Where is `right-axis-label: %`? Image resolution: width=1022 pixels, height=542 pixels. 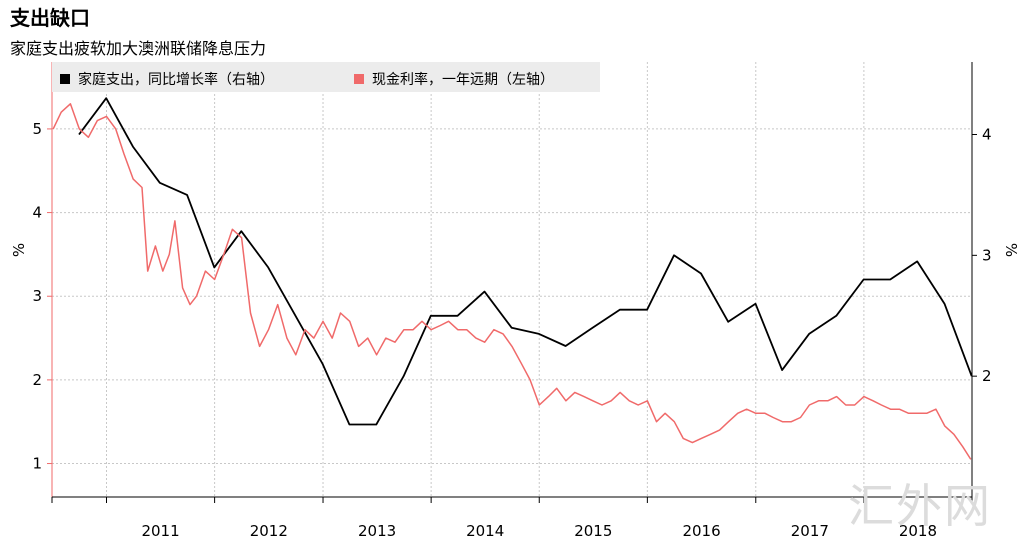
right-axis-label: % is located at coordinates (1011, 250).